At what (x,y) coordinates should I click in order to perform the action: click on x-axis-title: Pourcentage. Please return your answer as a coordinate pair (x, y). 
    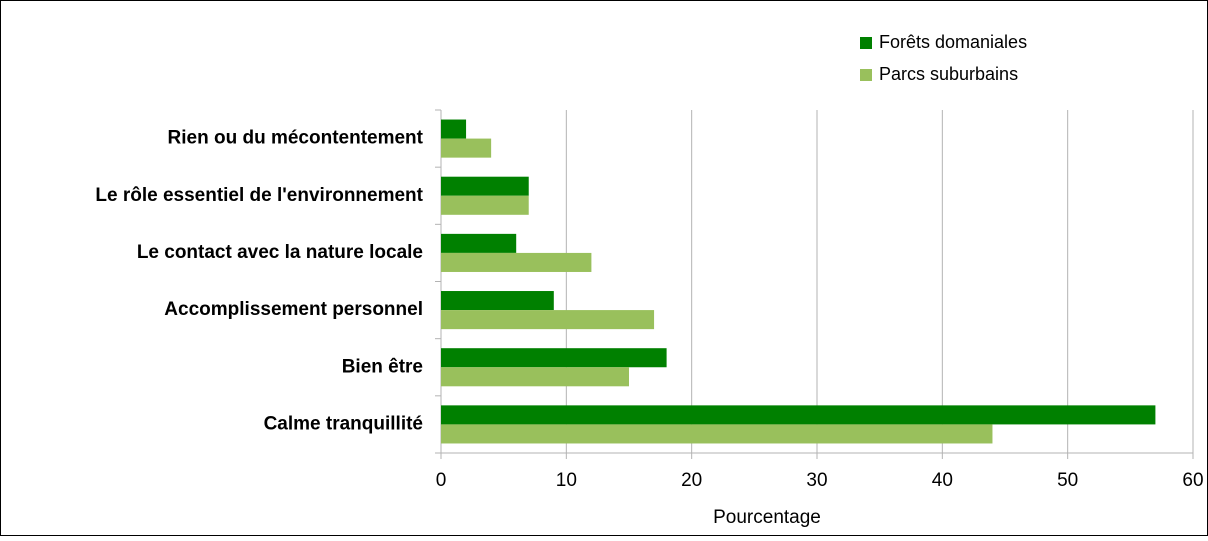
    Looking at the image, I should click on (767, 517).